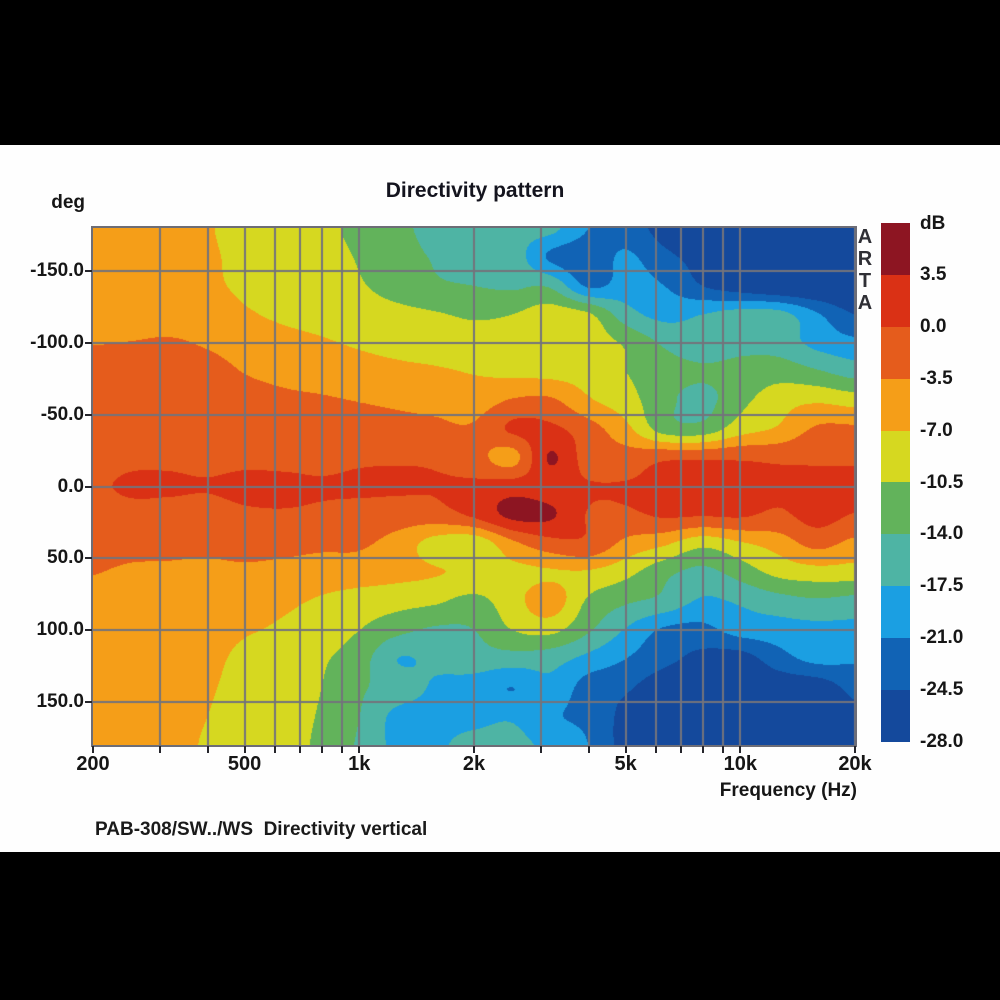 This screenshot has width=1000, height=1000. I want to click on y-tick-label: -100.0, so click(57, 342).